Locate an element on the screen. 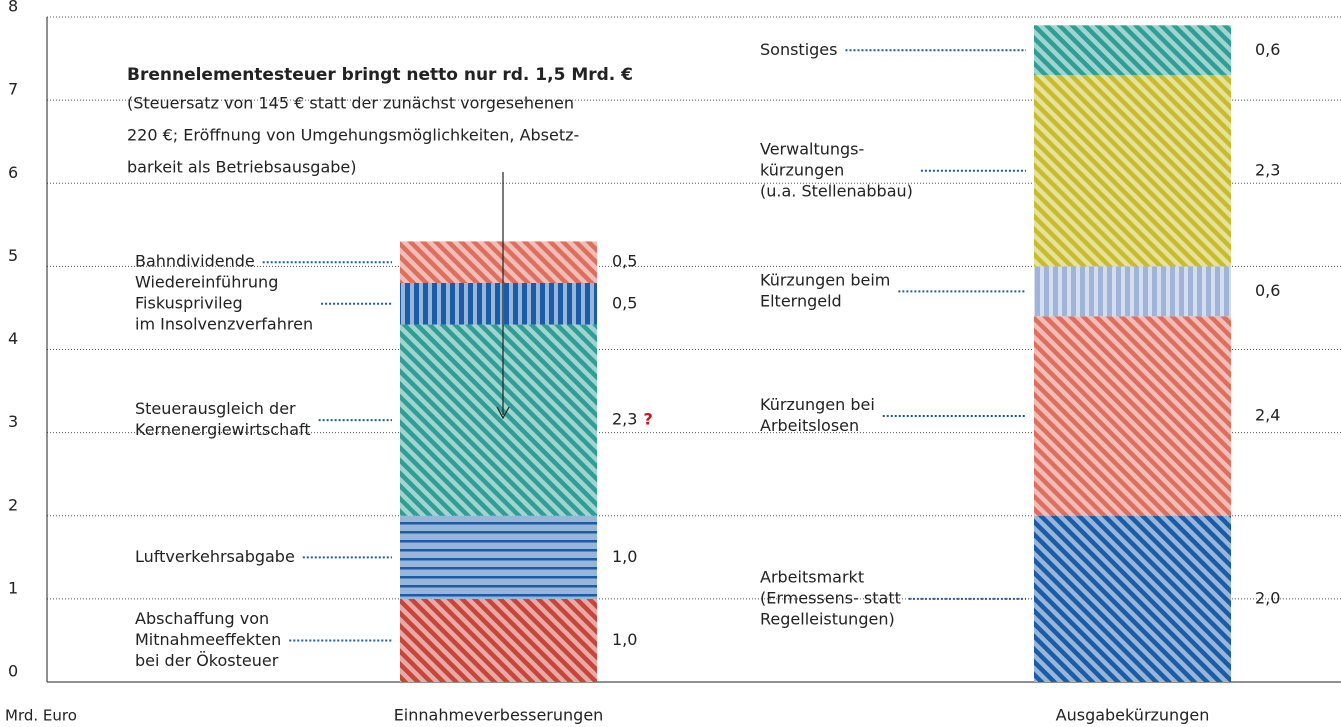 The width and height of the screenshot is (1341, 727). segment-label: Verwaltungs- is located at coordinates (812, 148).